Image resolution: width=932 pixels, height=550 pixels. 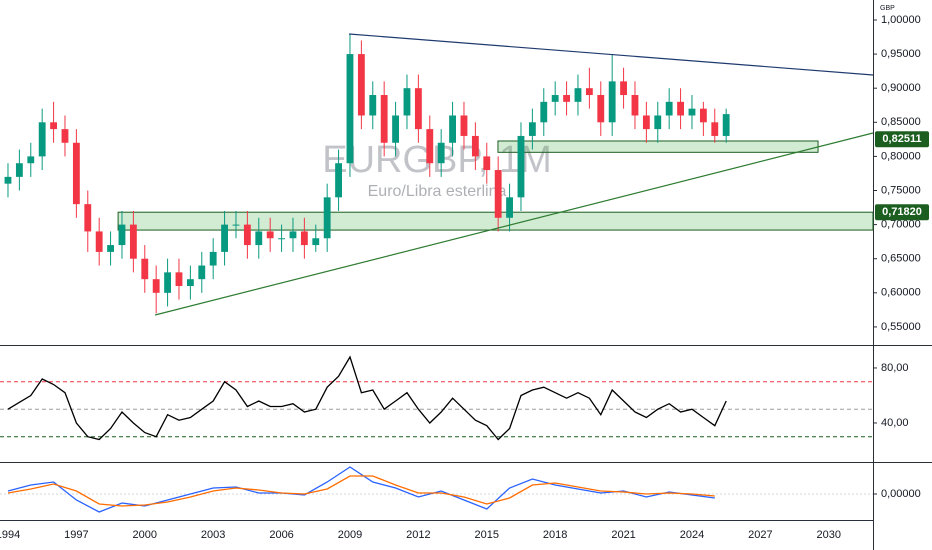 I want to click on watermark-title: EURGBP, 1M, so click(x=436, y=160).